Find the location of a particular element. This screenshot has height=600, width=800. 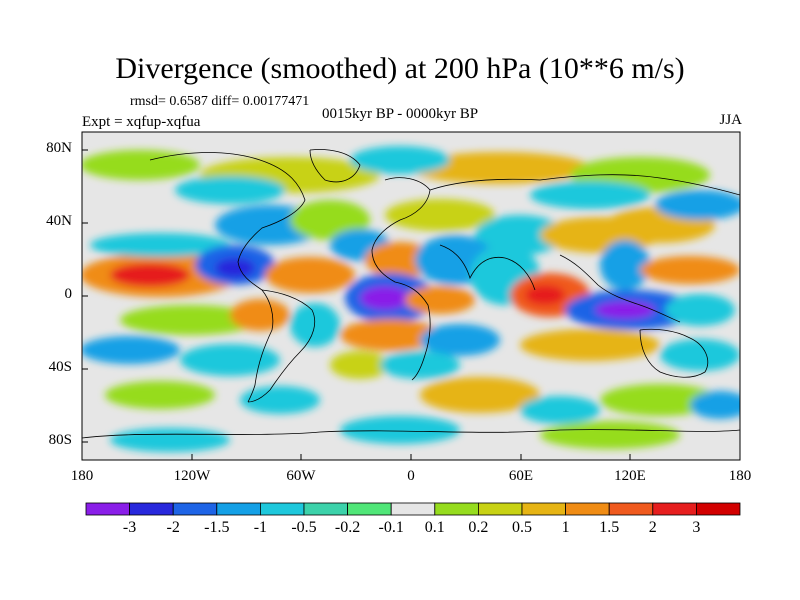

lat-label-0: 0 is located at coordinates (68, 294).